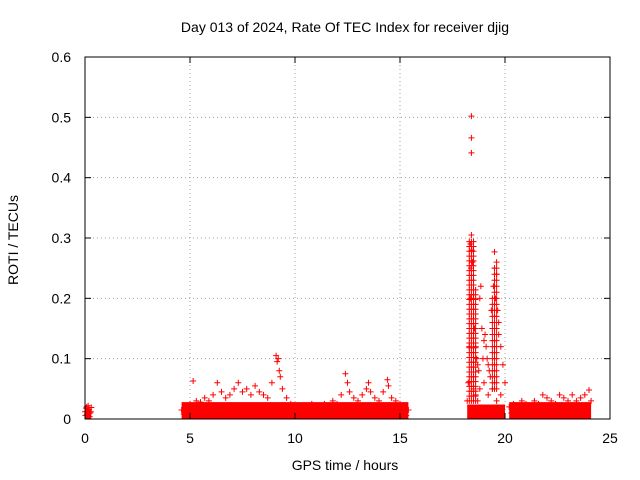  I want to click on density-band, so click(486, 411).